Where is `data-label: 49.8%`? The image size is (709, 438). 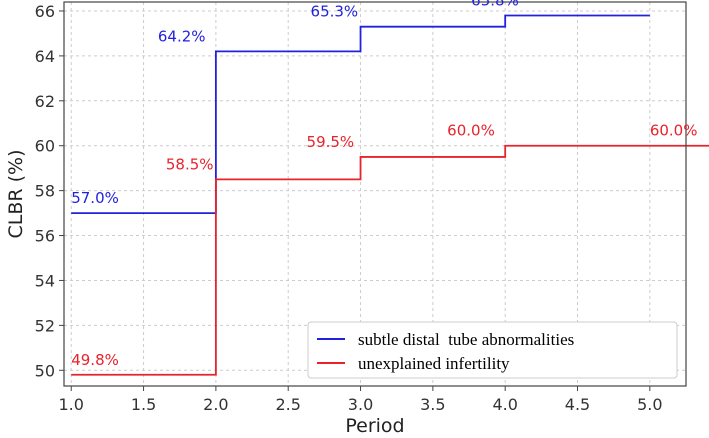 data-label: 49.8% is located at coordinates (95, 360).